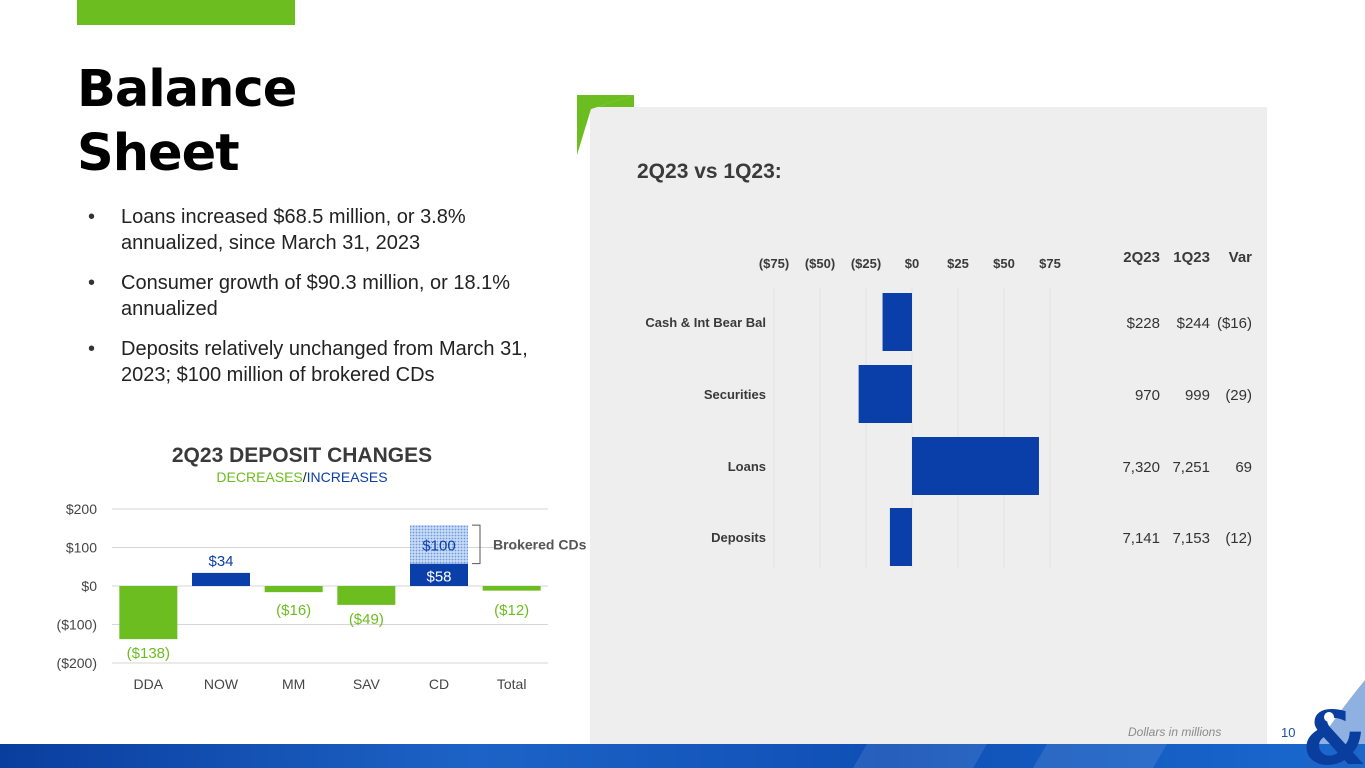  I want to click on x-tick-label: CD, so click(439, 684).